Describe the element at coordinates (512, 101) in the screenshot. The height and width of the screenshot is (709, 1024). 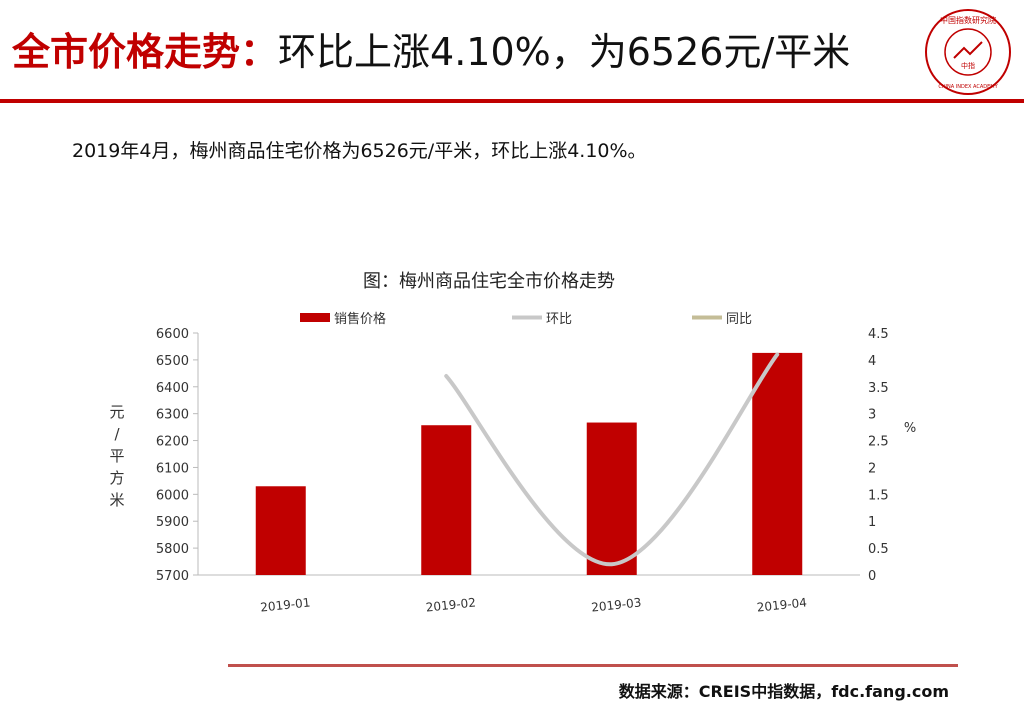
I see `header-divider` at that location.